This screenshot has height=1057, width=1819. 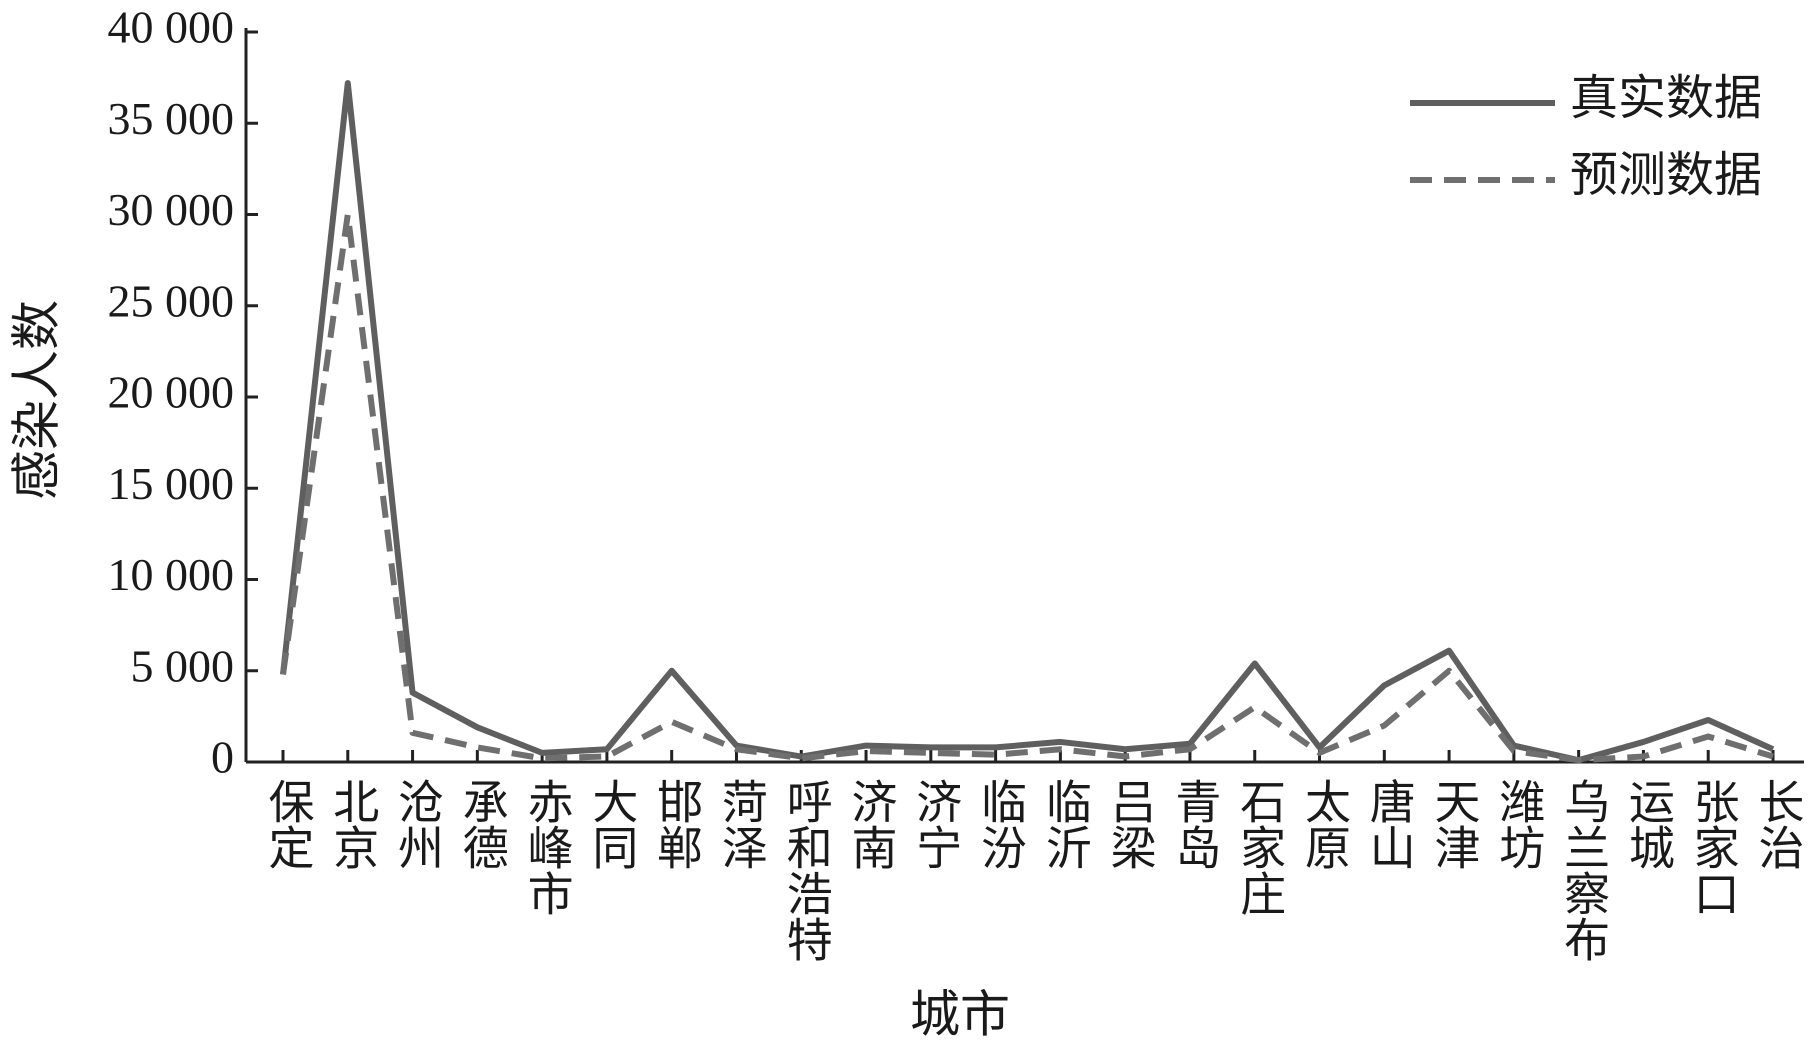 I want to click on x-tick-label: 大同, so click(x=611, y=824).